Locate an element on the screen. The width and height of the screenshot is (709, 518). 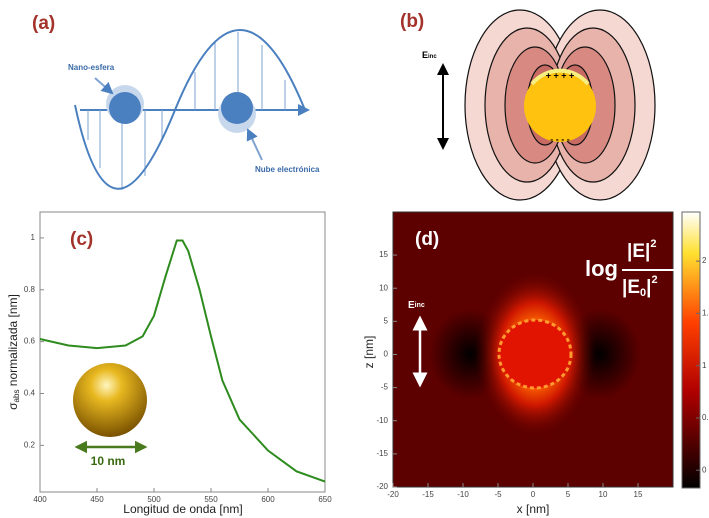
x-tick-label: 500 is located at coordinates (154, 499).